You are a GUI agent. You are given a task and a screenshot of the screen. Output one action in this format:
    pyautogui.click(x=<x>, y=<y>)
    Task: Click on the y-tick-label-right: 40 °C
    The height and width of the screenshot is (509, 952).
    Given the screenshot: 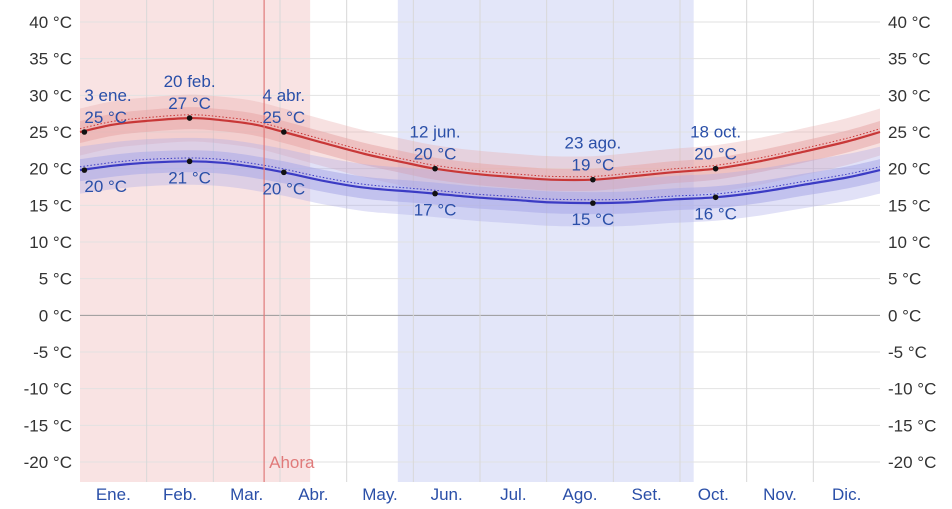 What is the action you would take?
    pyautogui.click(x=909, y=22)
    